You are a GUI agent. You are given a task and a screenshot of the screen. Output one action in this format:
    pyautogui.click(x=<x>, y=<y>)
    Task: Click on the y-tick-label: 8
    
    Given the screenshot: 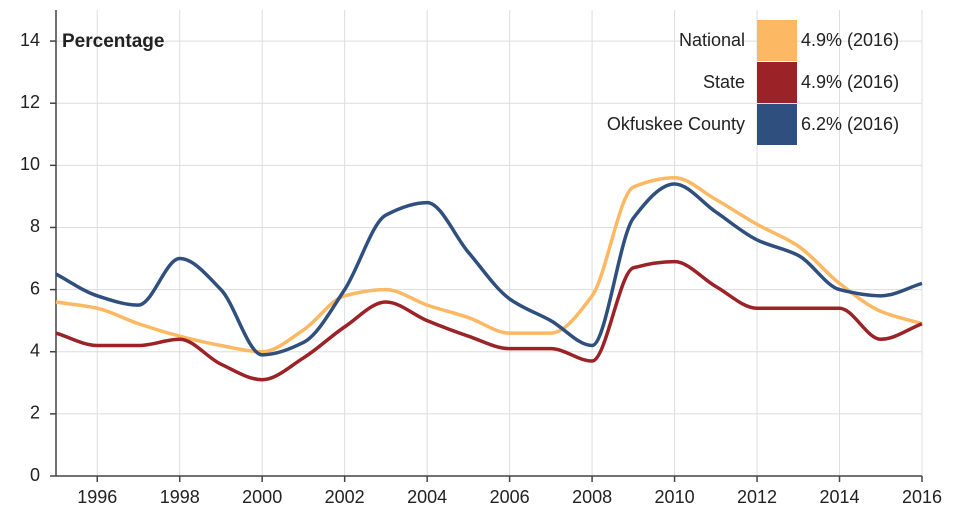 What is the action you would take?
    pyautogui.click(x=35, y=226)
    